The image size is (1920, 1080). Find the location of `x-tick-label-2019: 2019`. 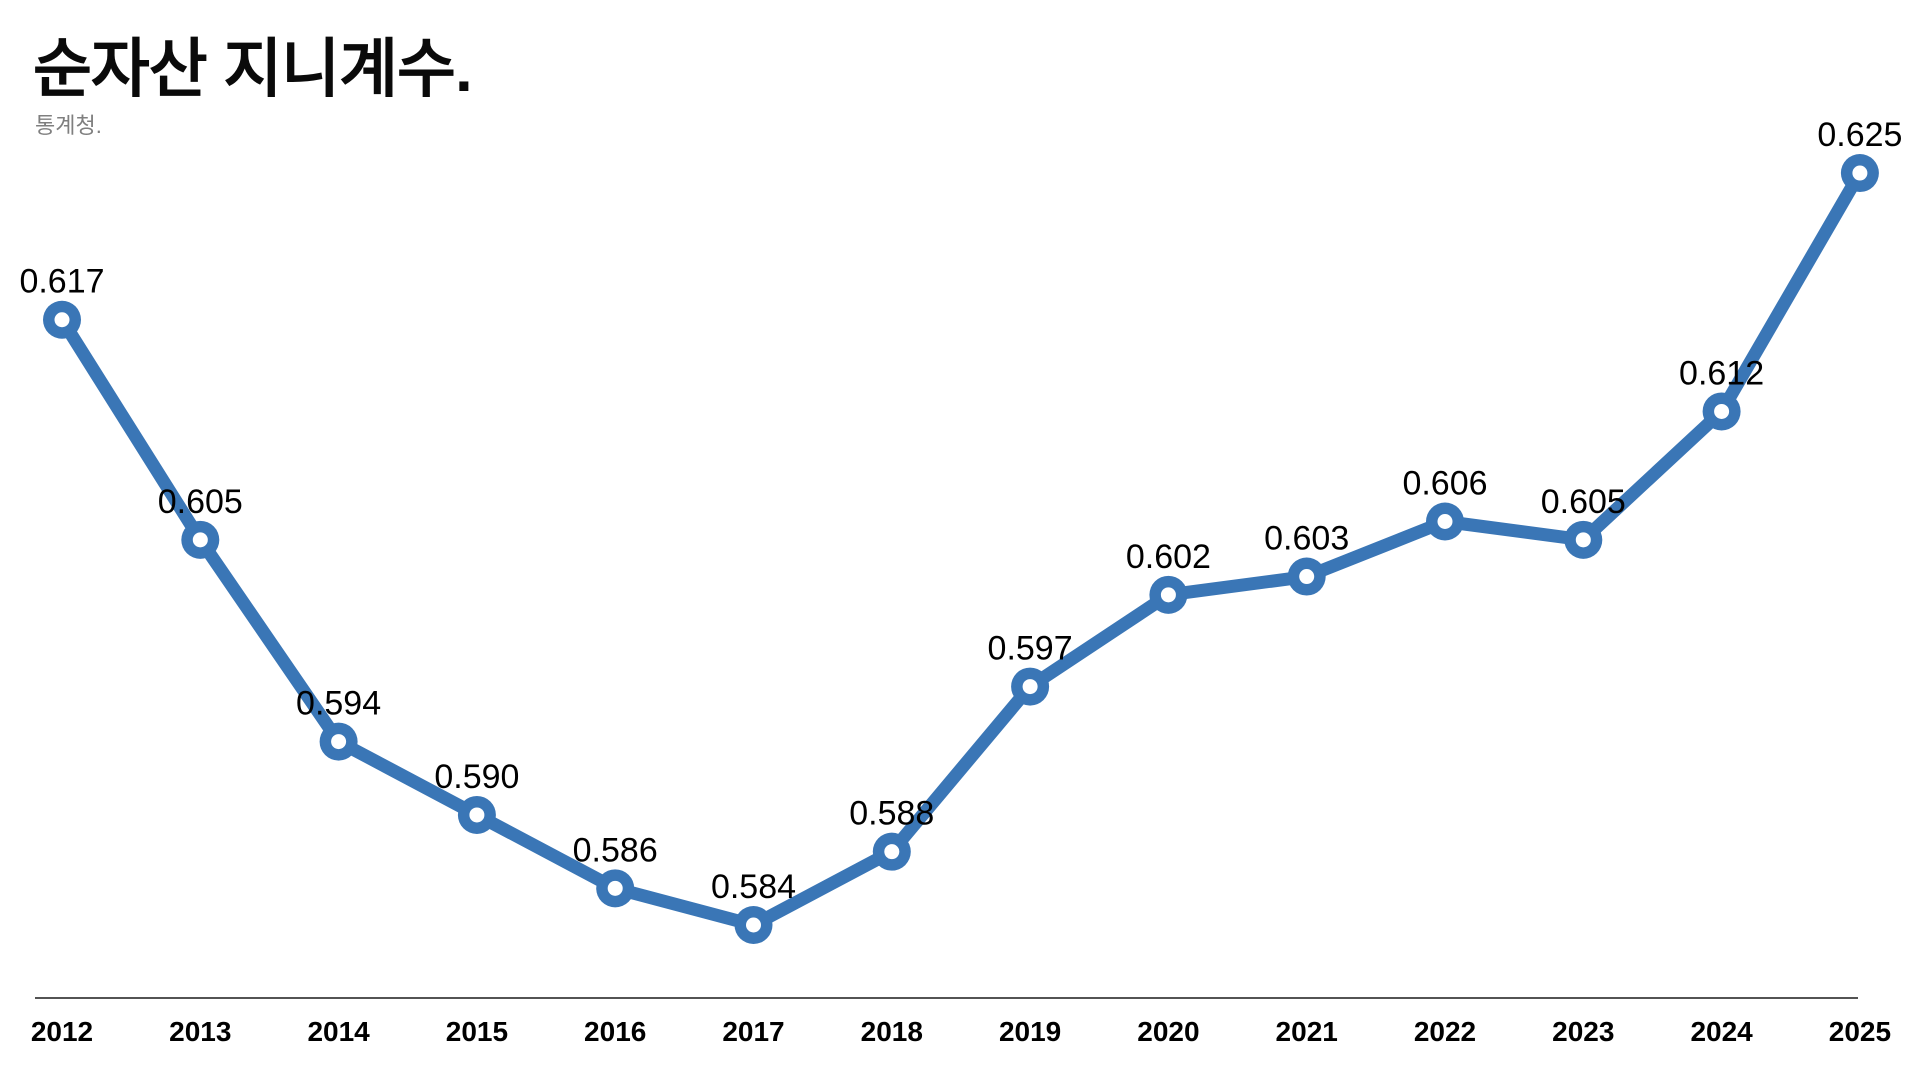

x-tick-label-2019: 2019 is located at coordinates (1030, 1031).